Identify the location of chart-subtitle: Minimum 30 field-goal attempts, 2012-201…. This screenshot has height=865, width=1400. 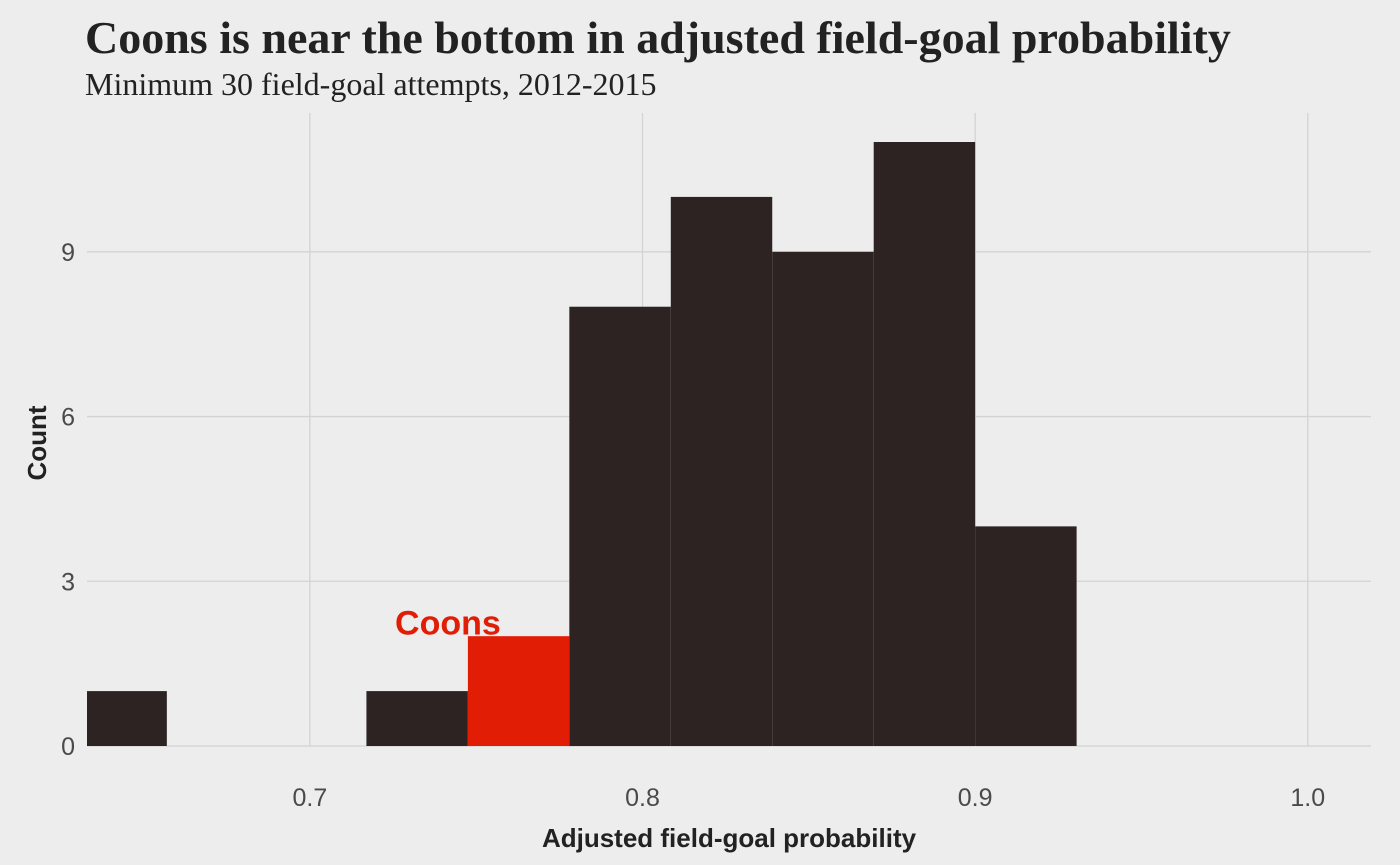
(371, 84).